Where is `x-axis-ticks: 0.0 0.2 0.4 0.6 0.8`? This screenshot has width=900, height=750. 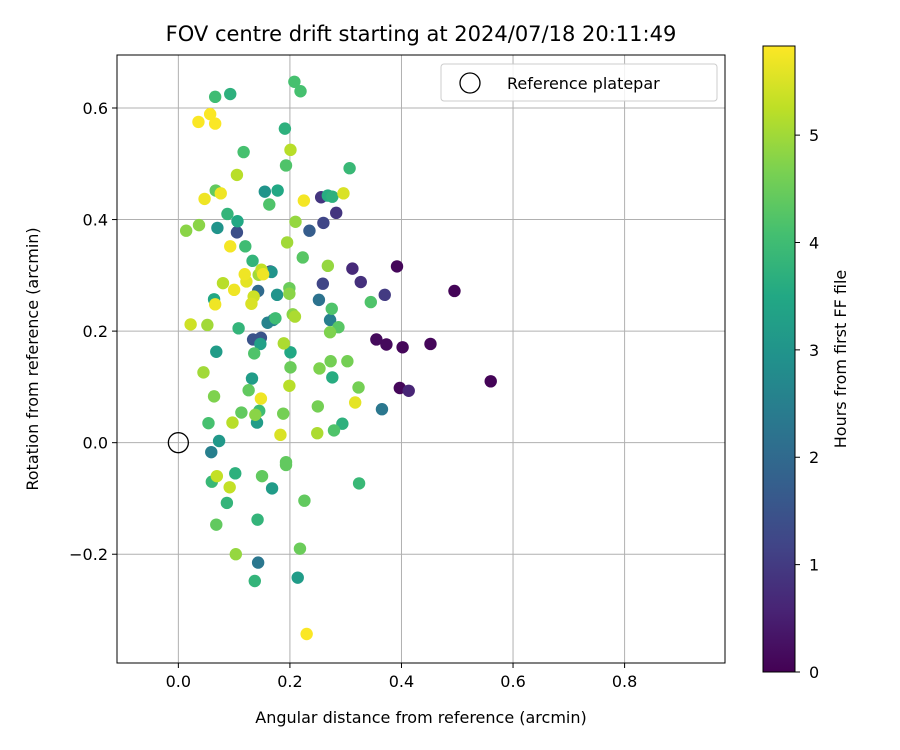 x-axis-ticks: 0.0 0.2 0.4 0.6 0.8 is located at coordinates (401, 677).